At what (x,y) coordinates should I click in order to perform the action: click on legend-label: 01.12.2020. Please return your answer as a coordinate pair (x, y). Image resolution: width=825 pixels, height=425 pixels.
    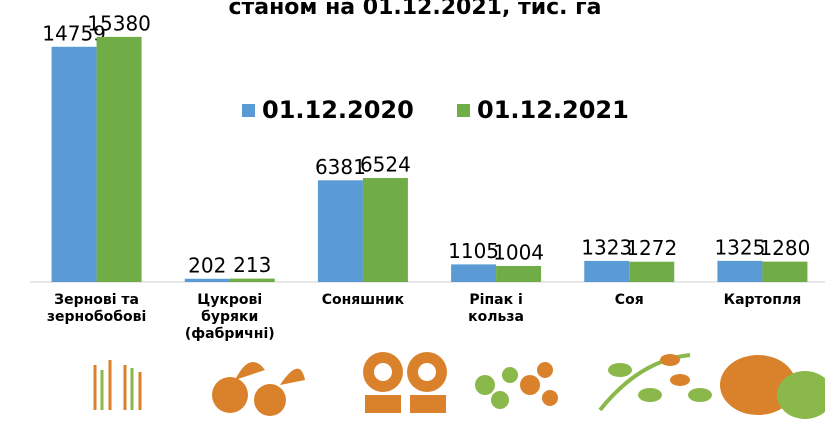
    Looking at the image, I should click on (338, 110).